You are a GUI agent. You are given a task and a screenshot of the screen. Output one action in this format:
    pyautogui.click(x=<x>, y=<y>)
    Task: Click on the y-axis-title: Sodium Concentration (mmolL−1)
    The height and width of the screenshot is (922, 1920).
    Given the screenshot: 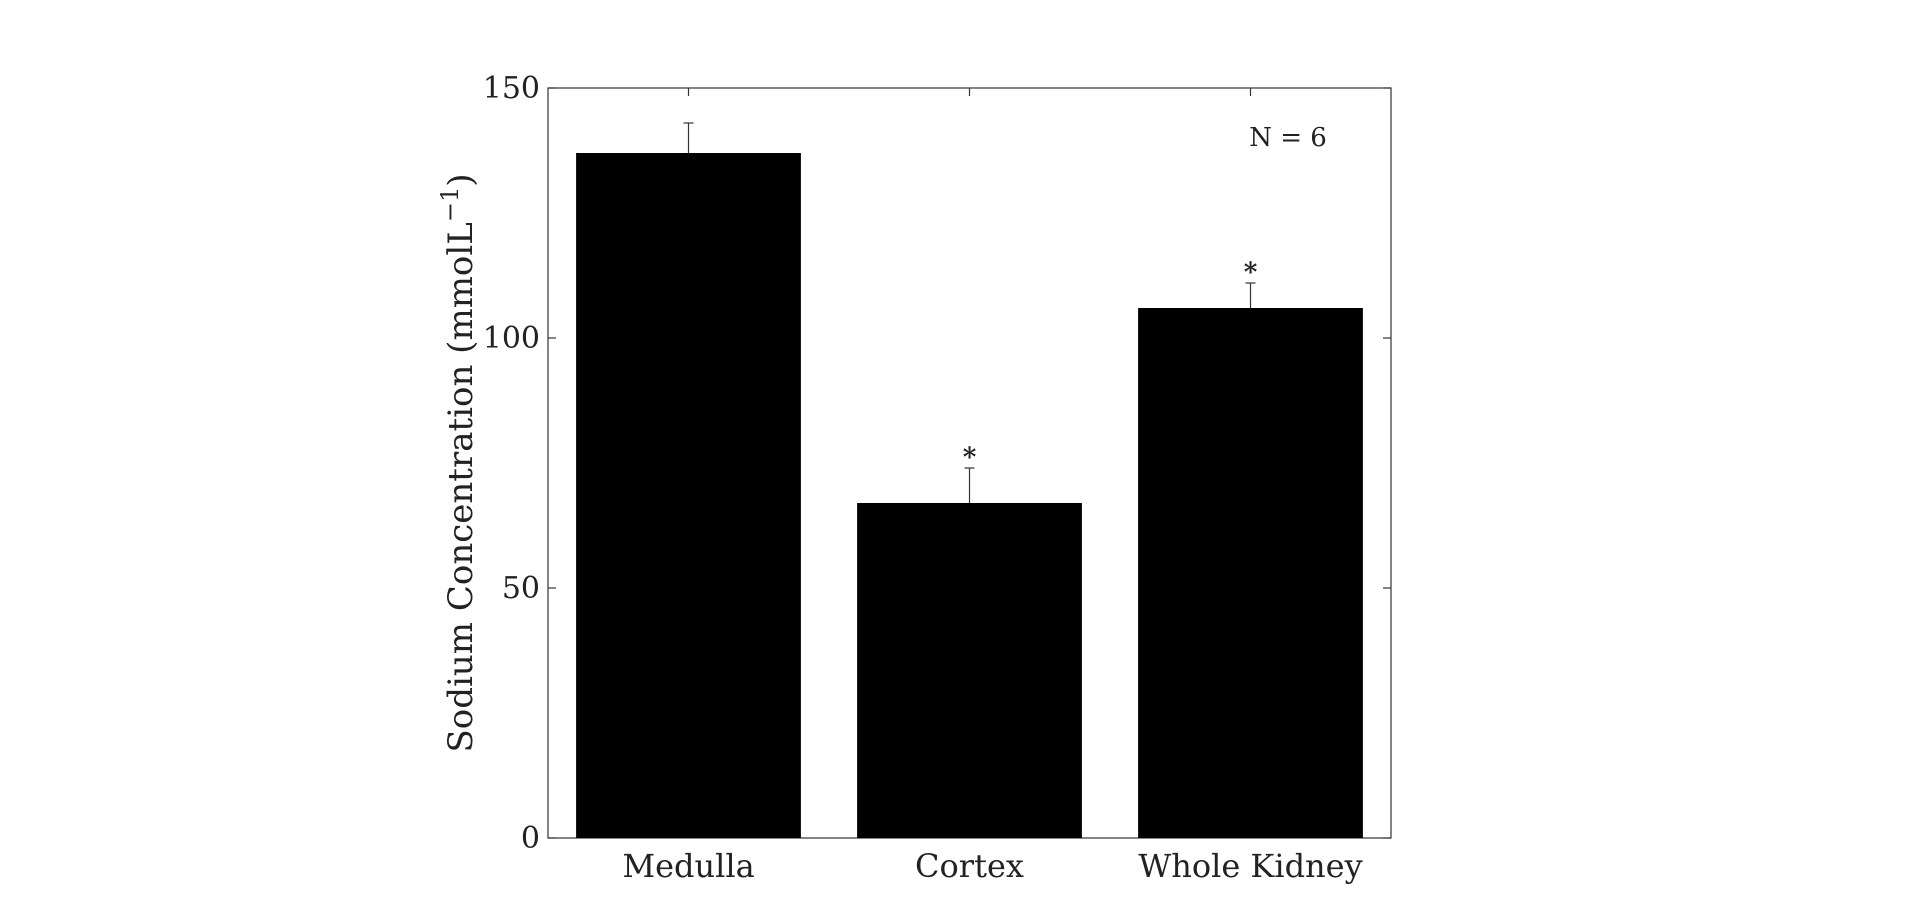 What is the action you would take?
    pyautogui.click(x=458, y=462)
    